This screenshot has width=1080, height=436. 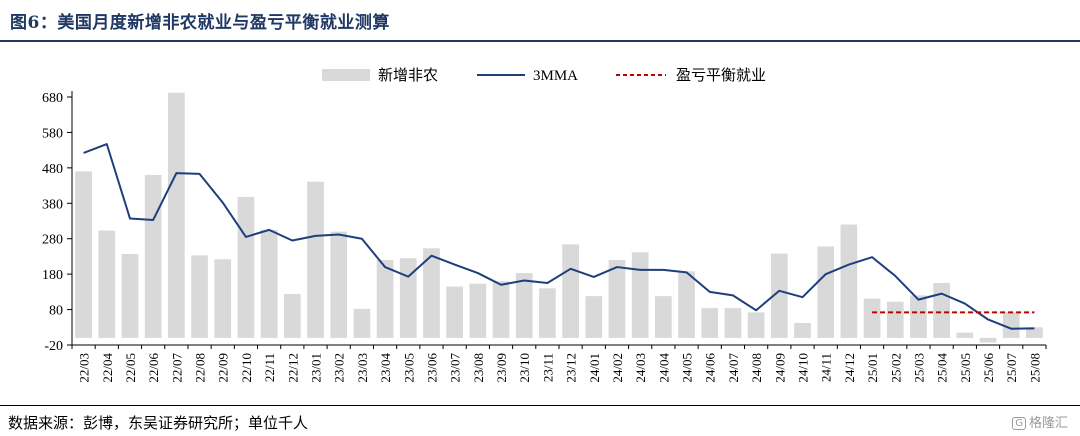 What do you see at coordinates (200, 368) in the screenshot?
I see `x-tick-label-22/08: 22/08` at bounding box center [200, 368].